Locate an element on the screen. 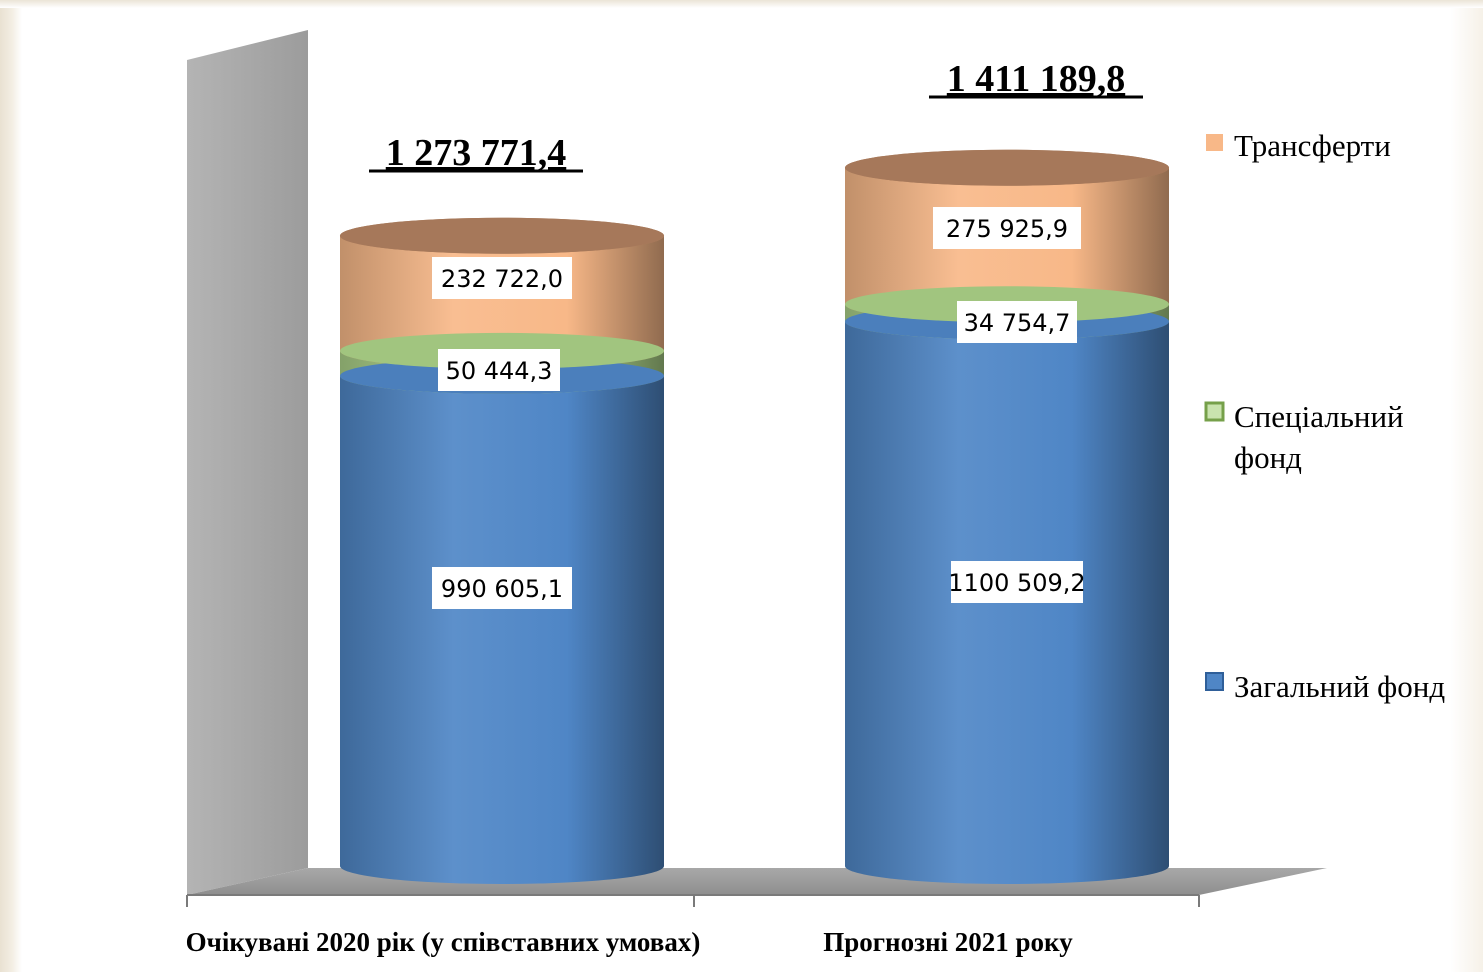 Image resolution: width=1483 pixels, height=972 pixels. page-frame-top is located at coordinates (741, 4).